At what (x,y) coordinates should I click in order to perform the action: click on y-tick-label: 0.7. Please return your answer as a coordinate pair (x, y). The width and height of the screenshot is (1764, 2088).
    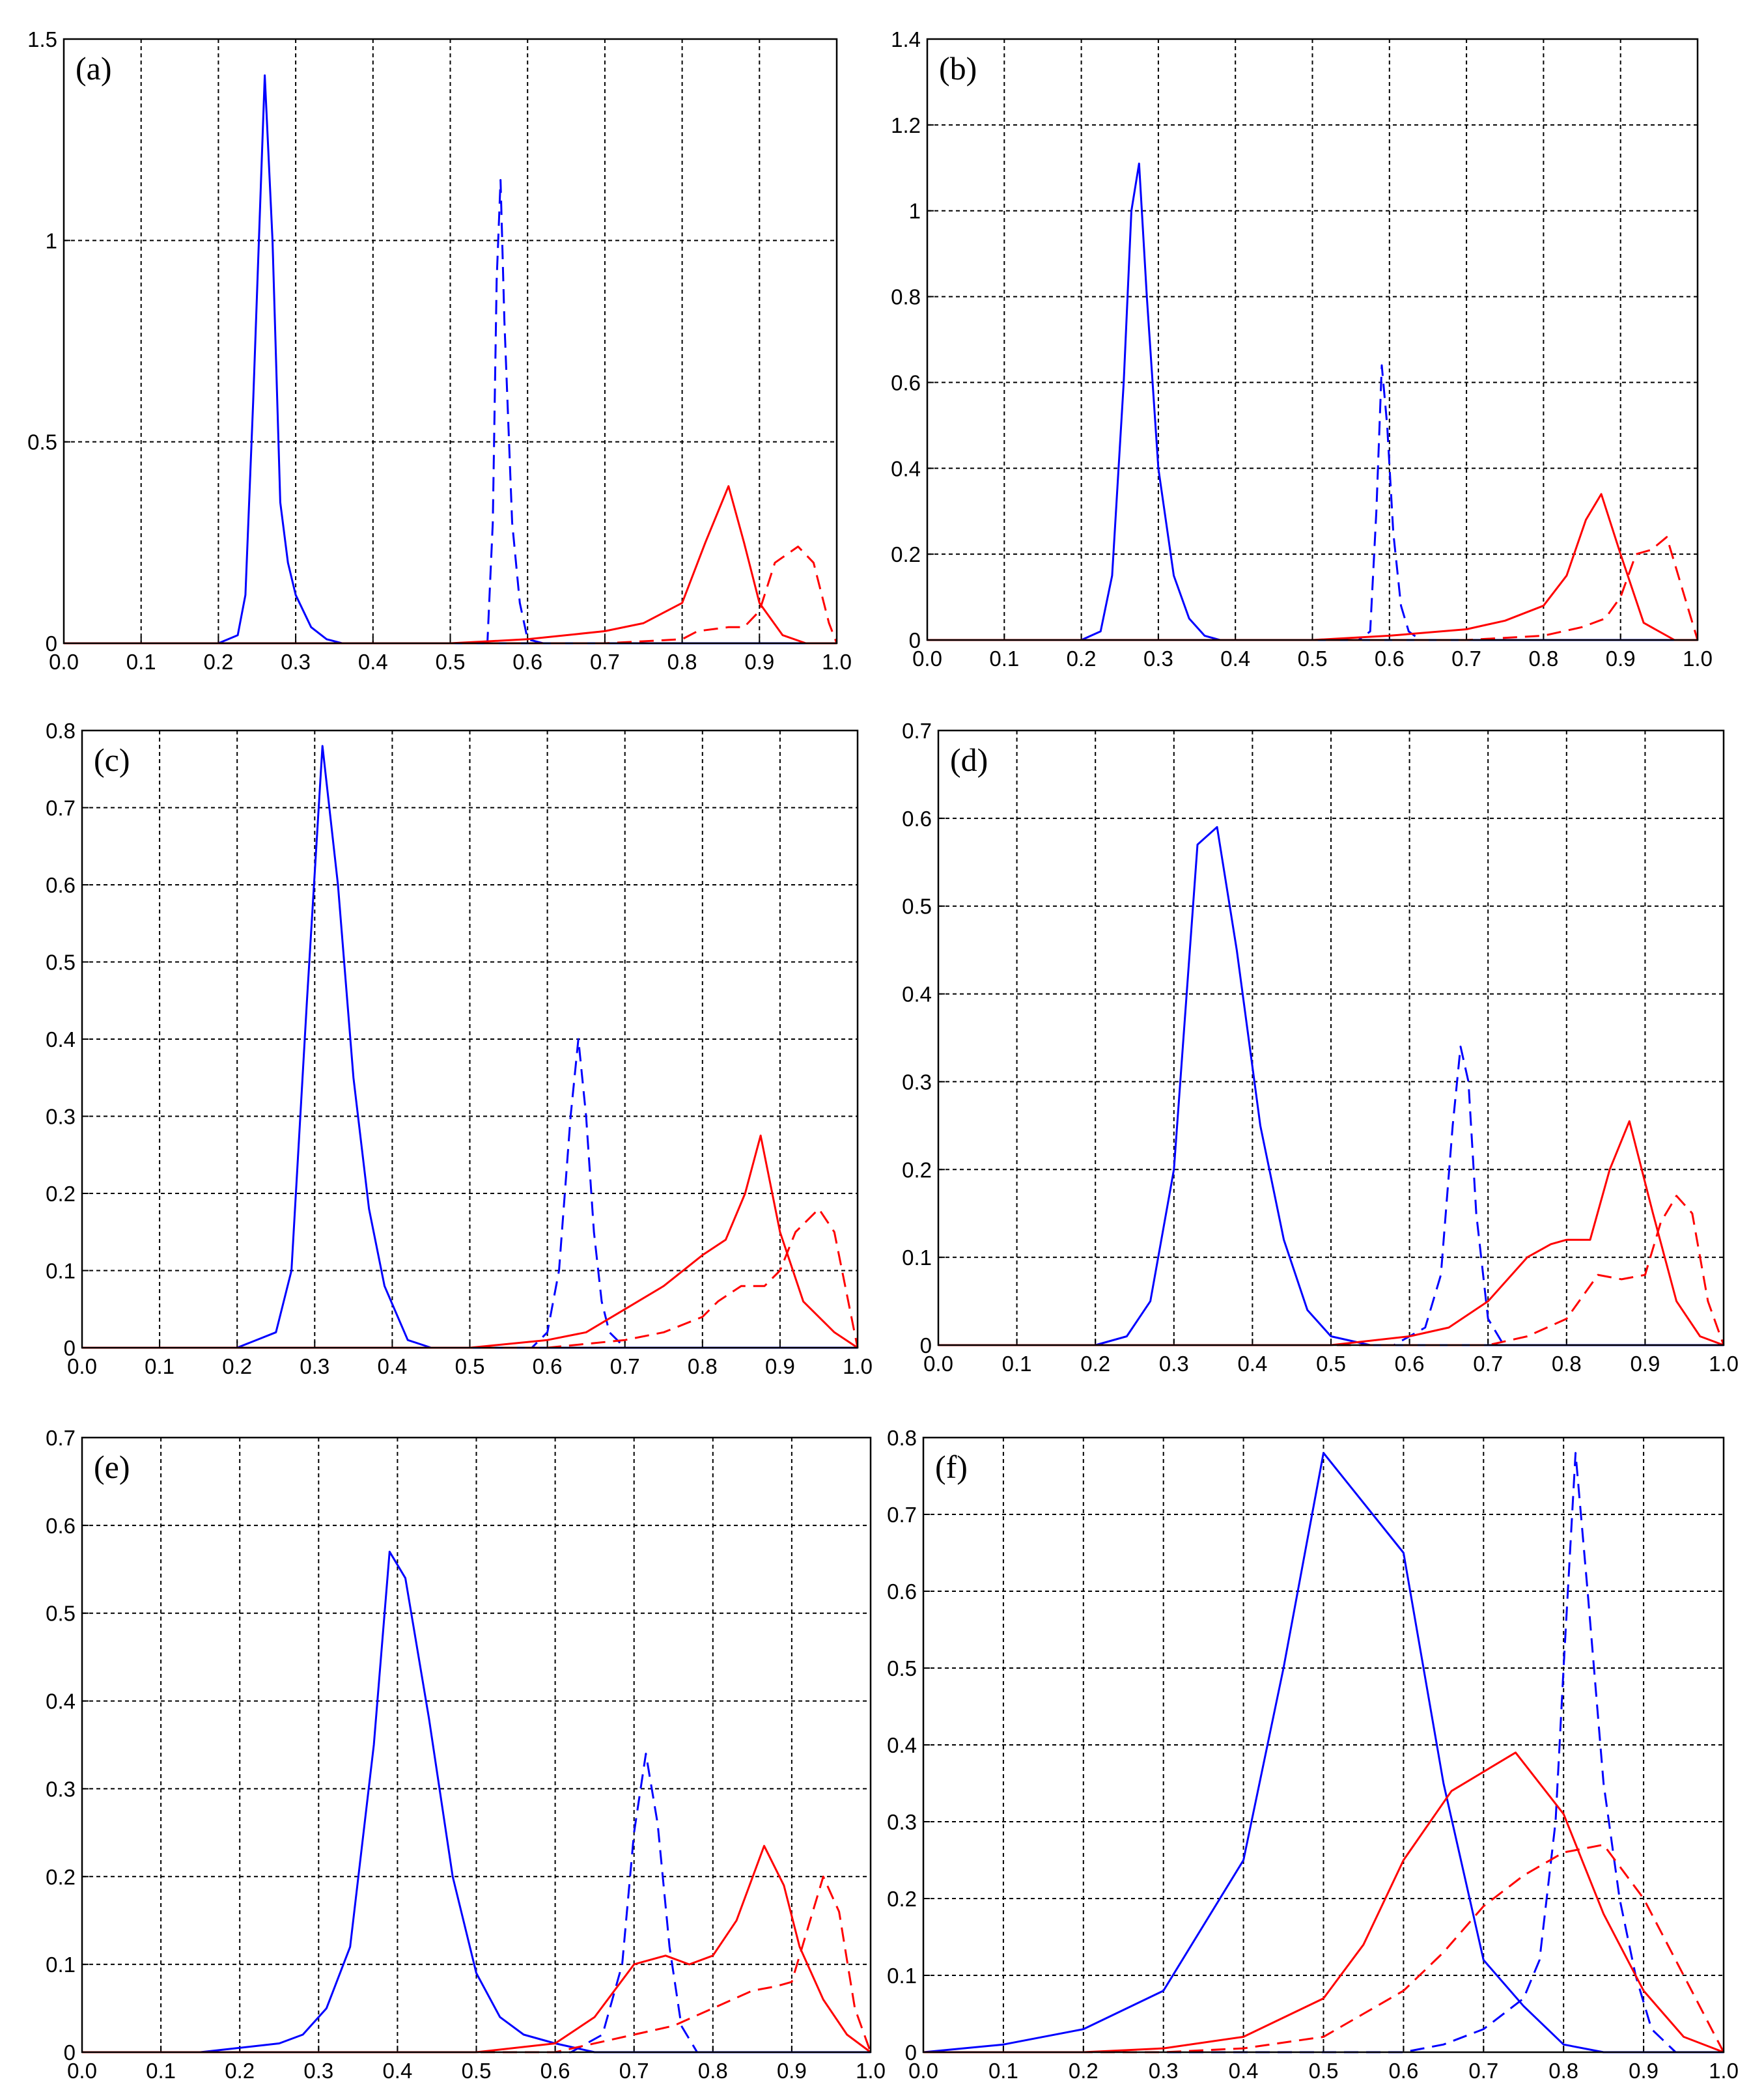
    Looking at the image, I should click on (902, 1515).